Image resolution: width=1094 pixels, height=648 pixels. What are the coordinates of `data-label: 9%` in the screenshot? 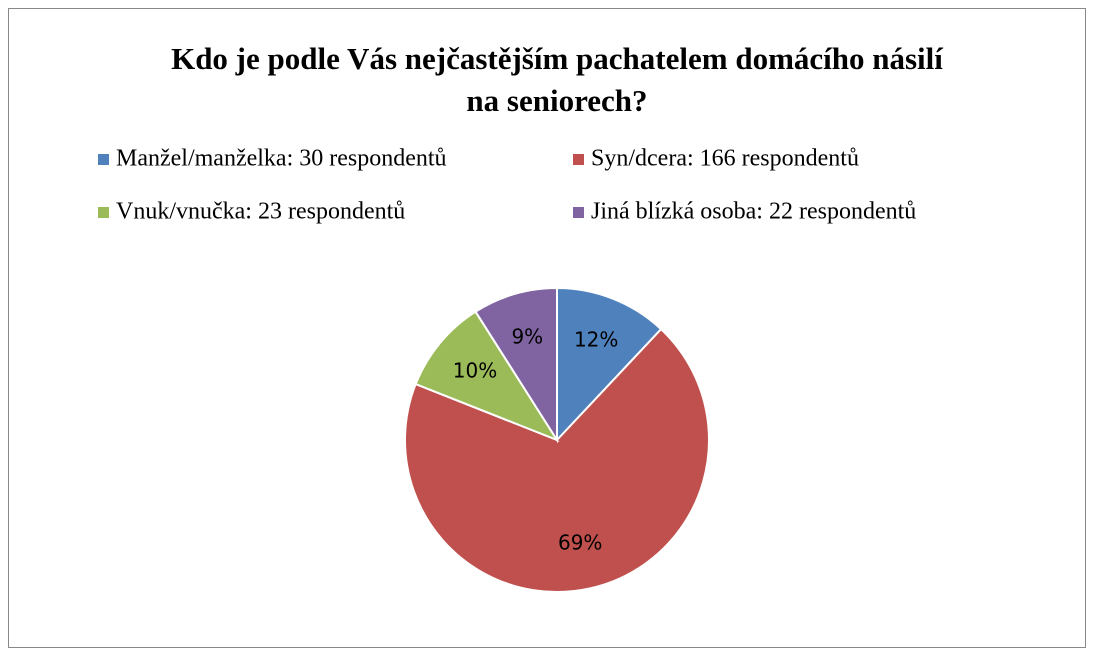 It's located at (527, 336).